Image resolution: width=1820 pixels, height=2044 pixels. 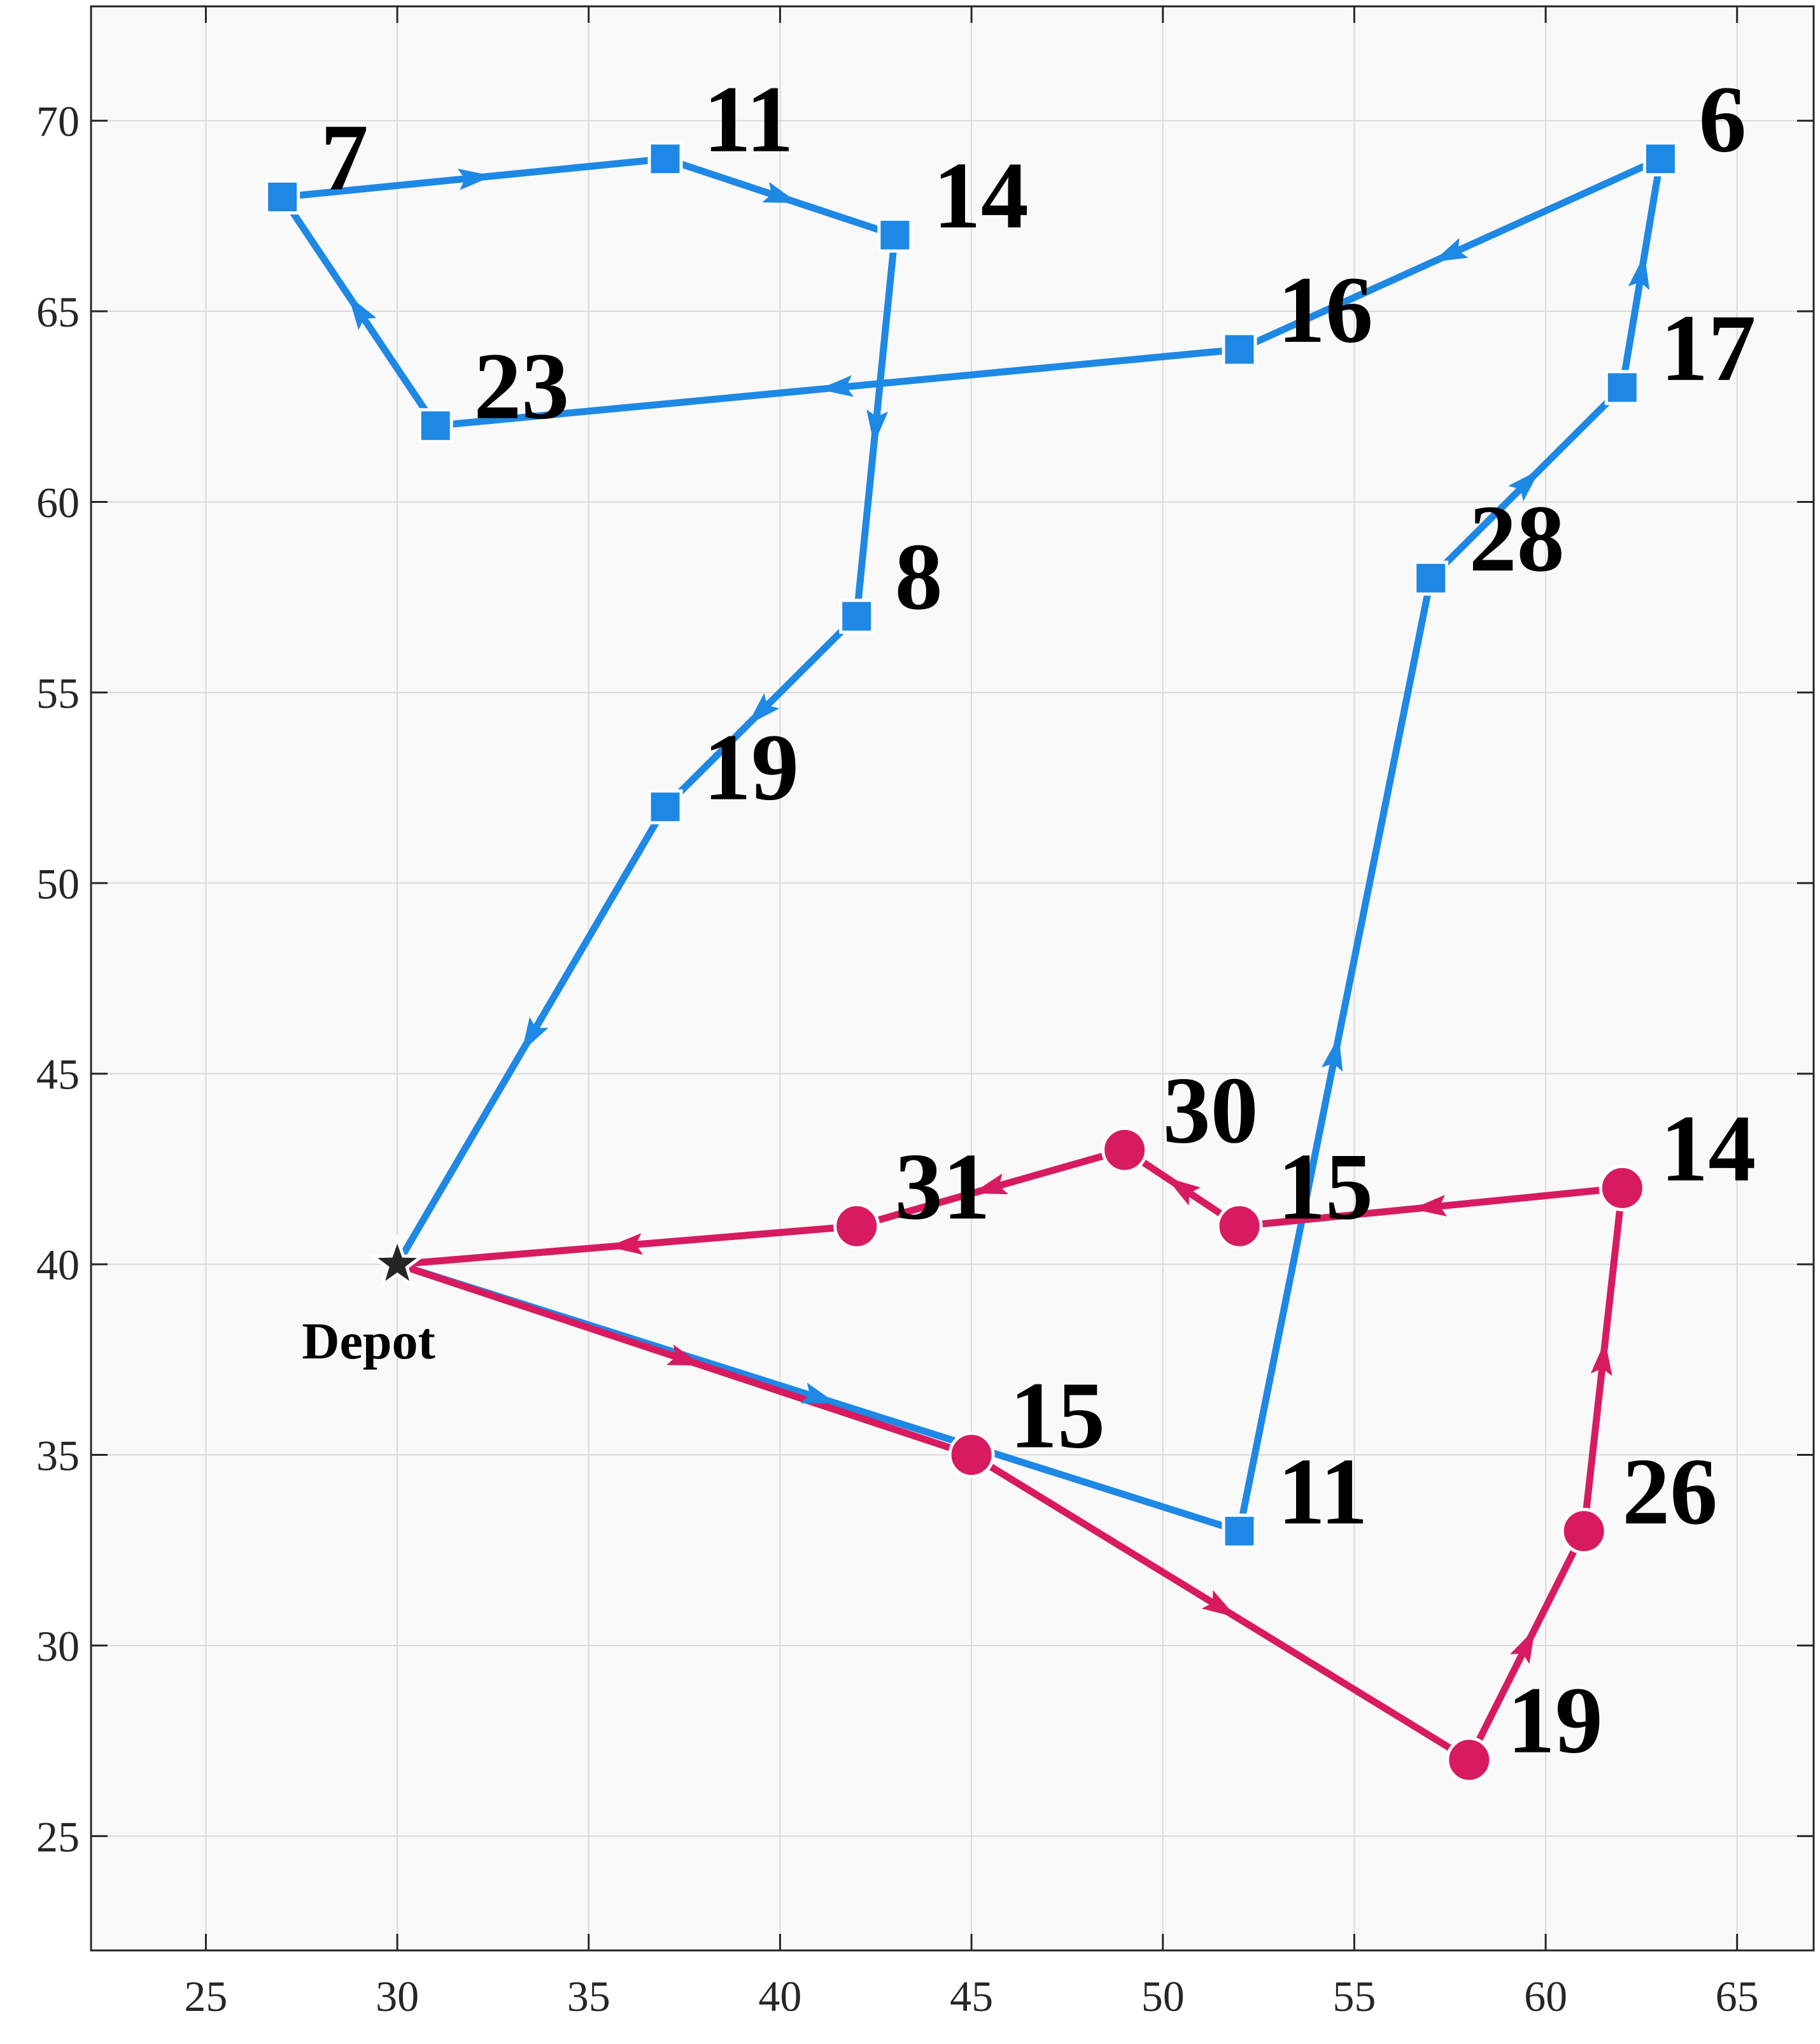 What do you see at coordinates (58, 502) in the screenshot?
I see `y-tick-label: 60` at bounding box center [58, 502].